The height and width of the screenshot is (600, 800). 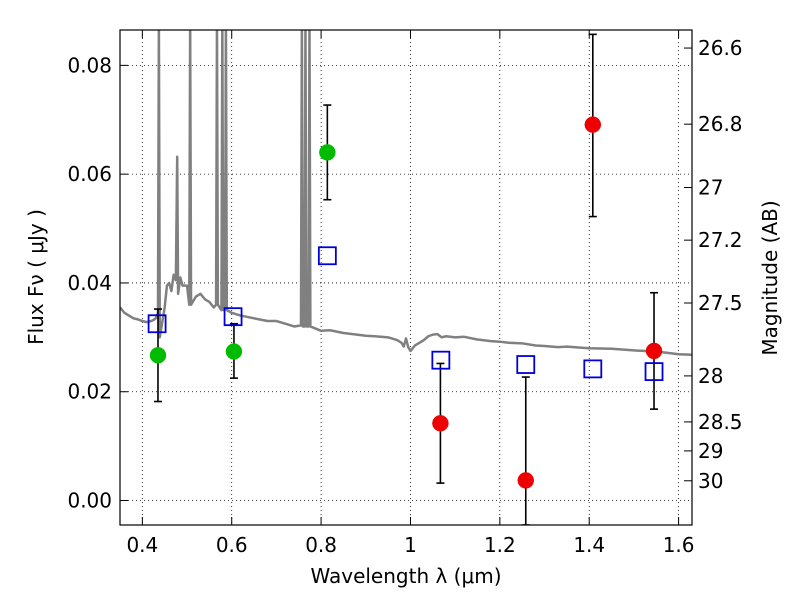 What do you see at coordinates (89, 501) in the screenshot?
I see `y-tick-label: 0.00` at bounding box center [89, 501].